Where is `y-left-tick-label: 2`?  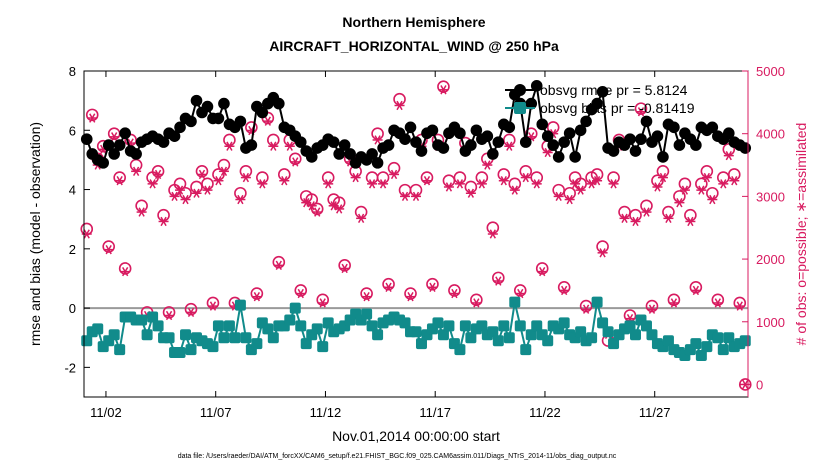
y-left-tick-label: 2 is located at coordinates (72, 249).